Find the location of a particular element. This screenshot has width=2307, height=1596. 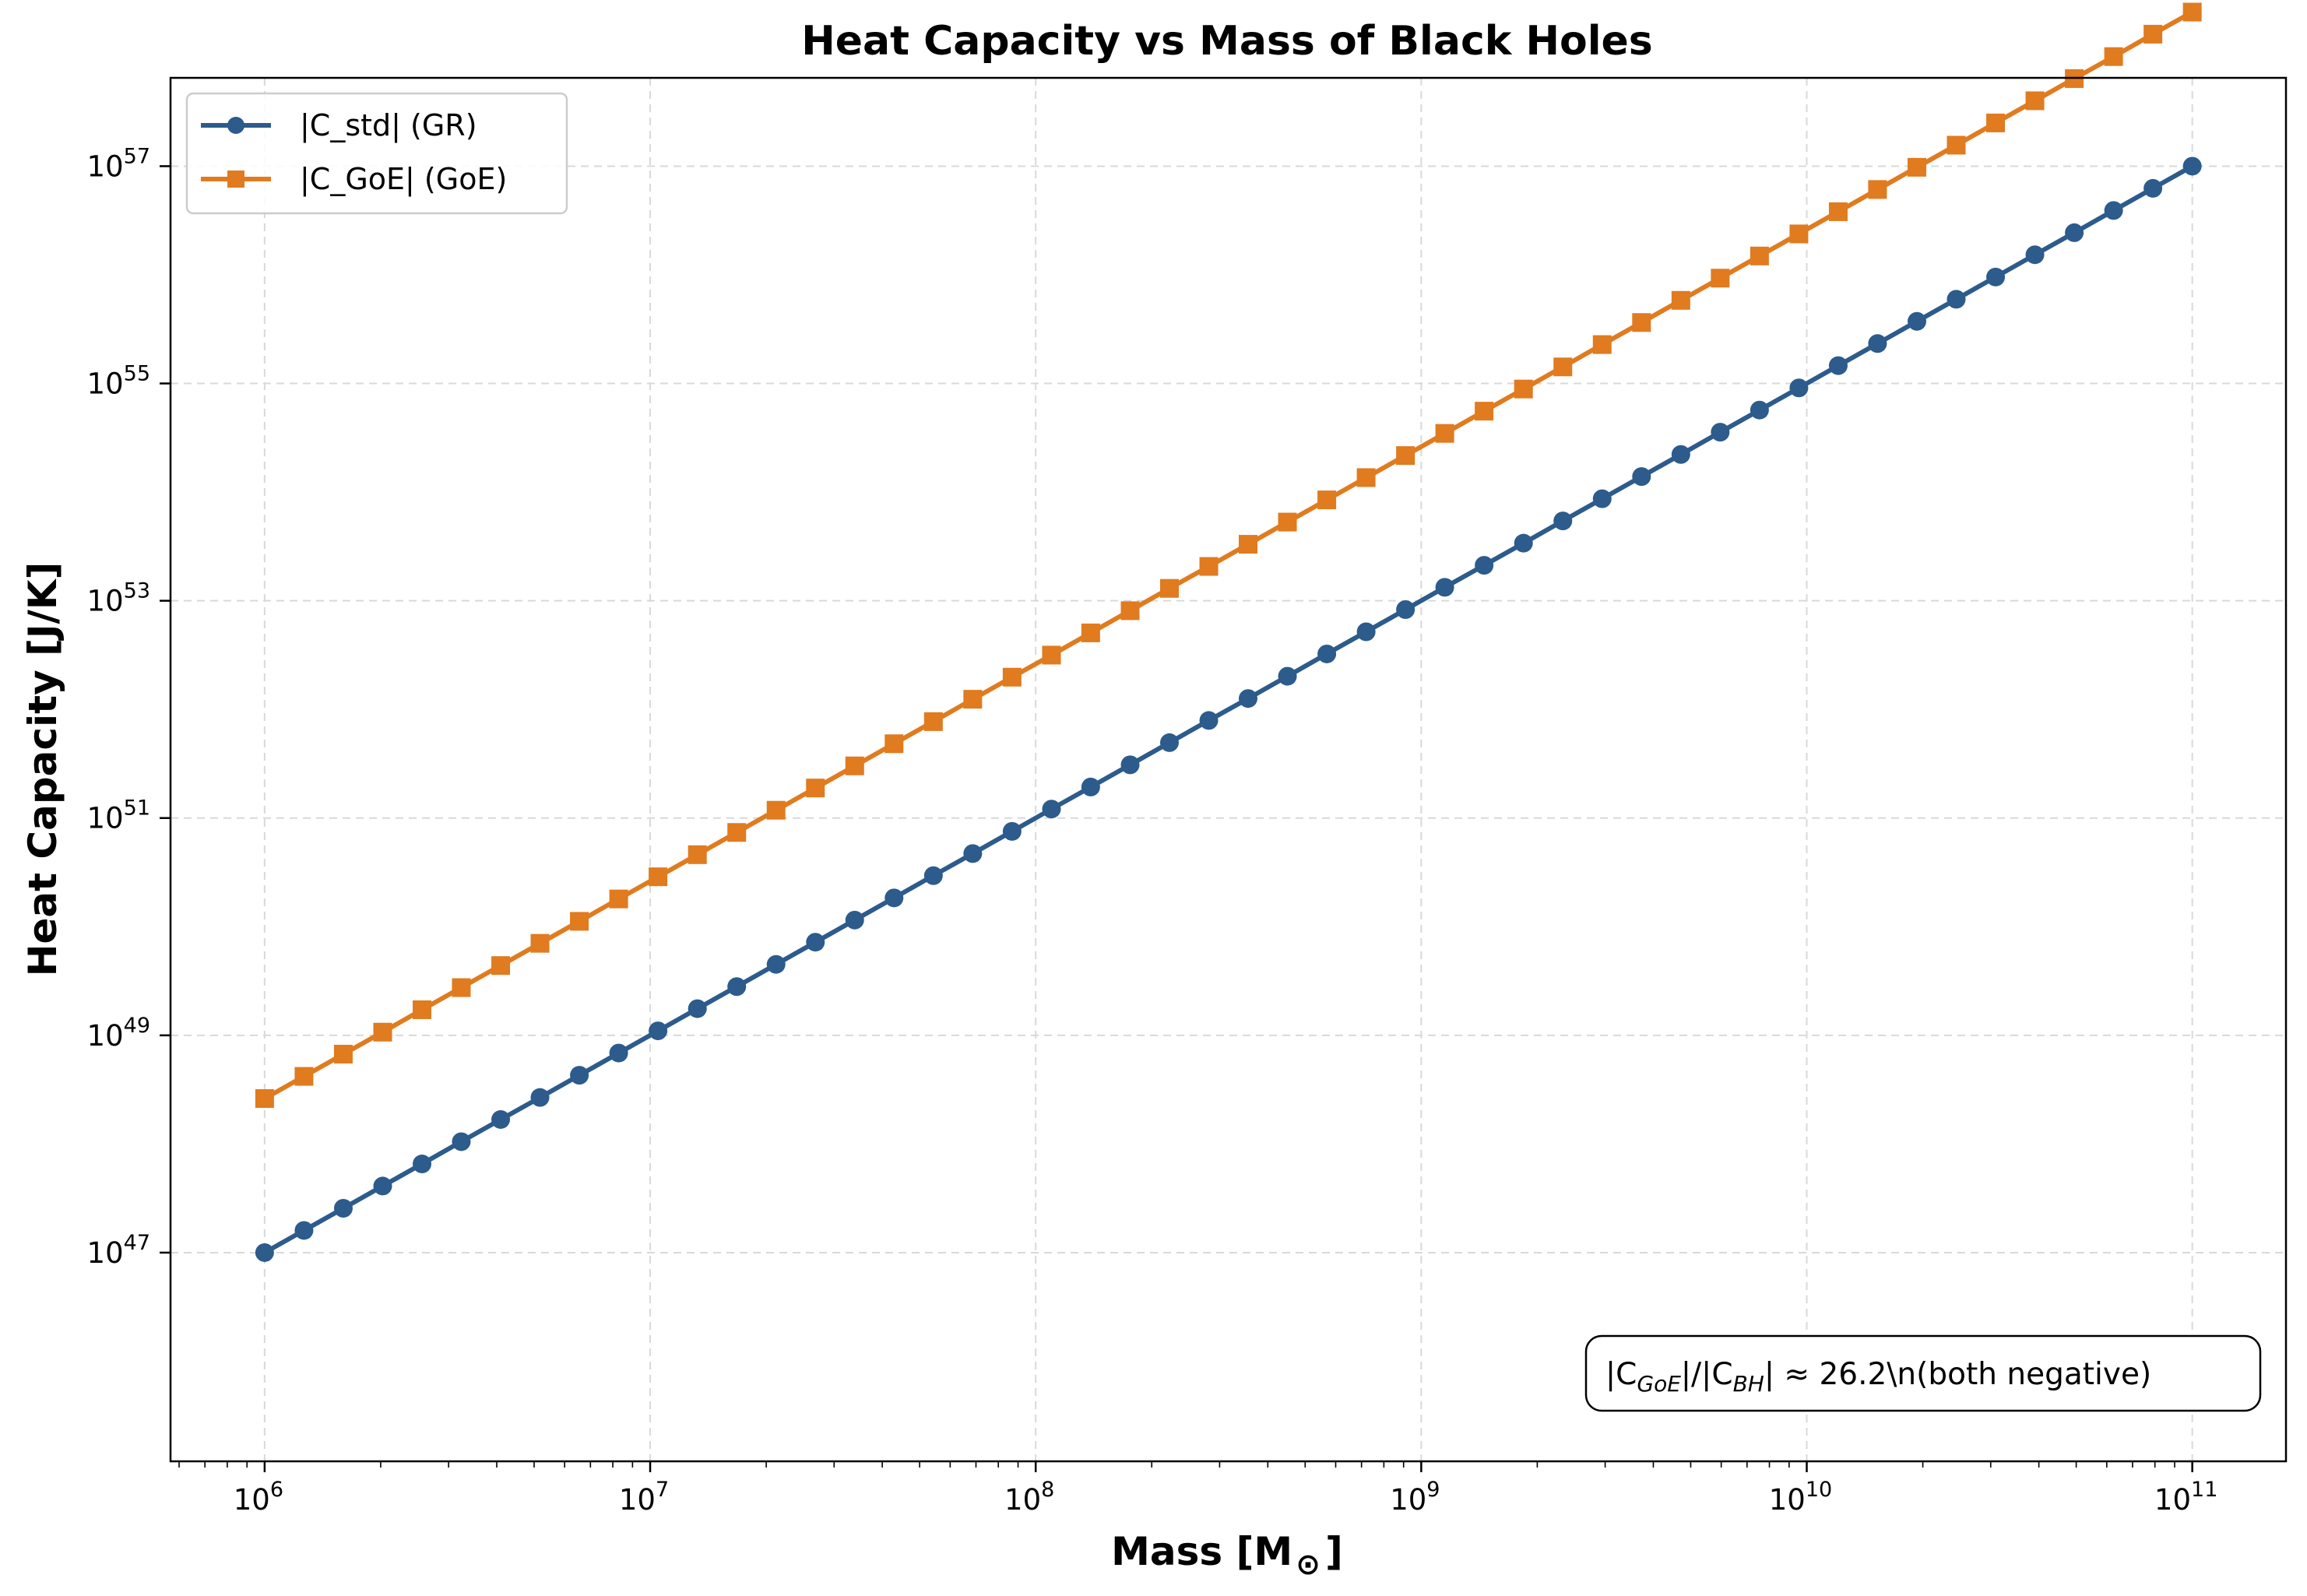

y-tick-label: 1053 is located at coordinates (118, 598).